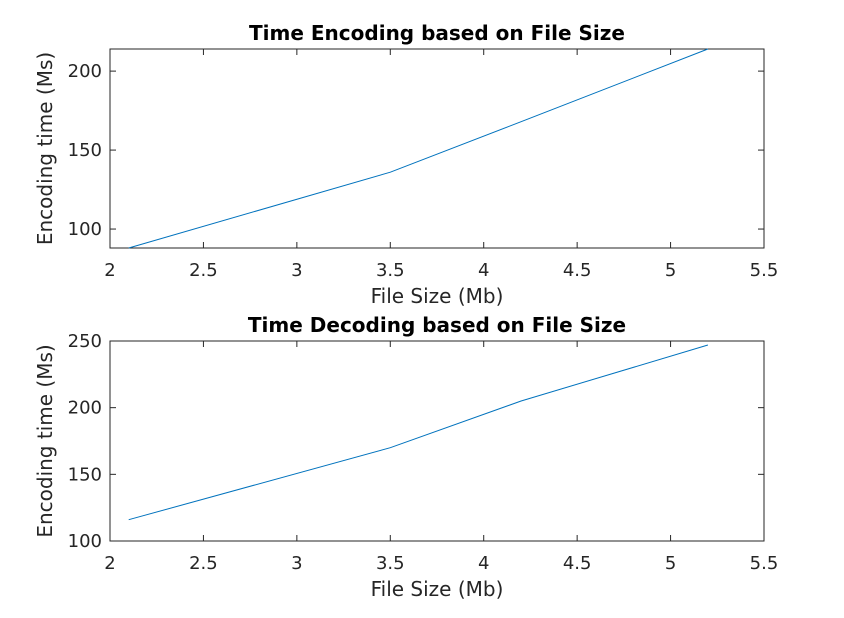 This screenshot has width=844, height=618. Describe the element at coordinates (203, 270) in the screenshot. I see `encoding-x-tick-label: 2.5` at that location.